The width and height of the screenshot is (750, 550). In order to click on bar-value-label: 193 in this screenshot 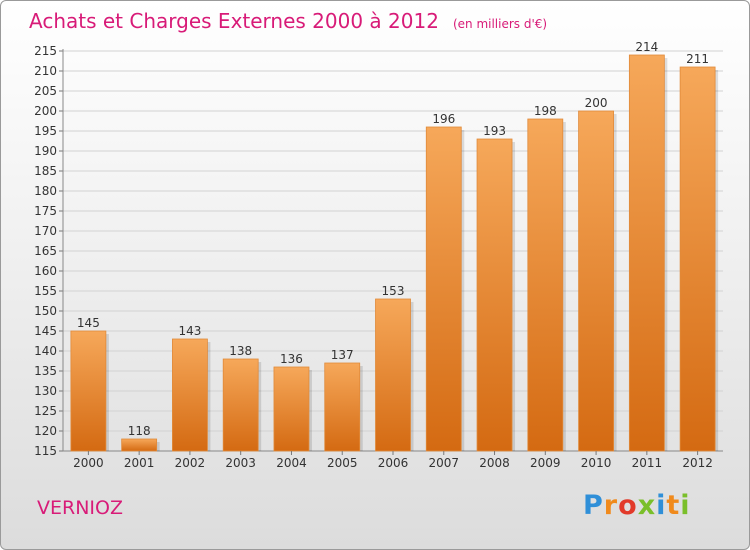, I will do `click(494, 131)`.